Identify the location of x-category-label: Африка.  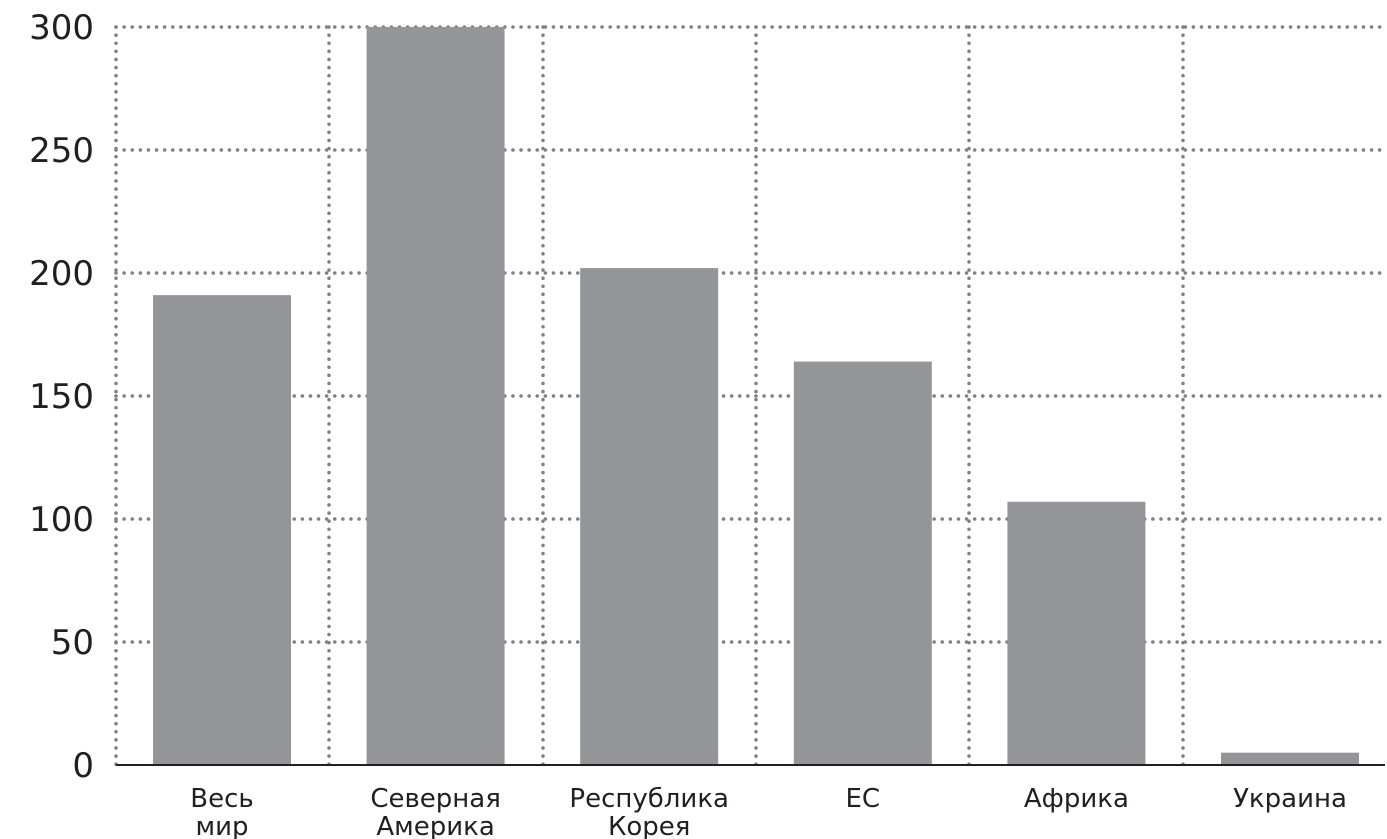
(1076, 799).